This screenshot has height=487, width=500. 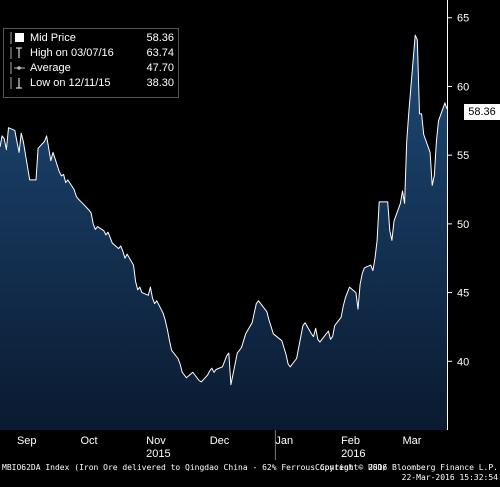 What do you see at coordinates (284, 441) in the screenshot?
I see `x-tick-label: Jan` at bounding box center [284, 441].